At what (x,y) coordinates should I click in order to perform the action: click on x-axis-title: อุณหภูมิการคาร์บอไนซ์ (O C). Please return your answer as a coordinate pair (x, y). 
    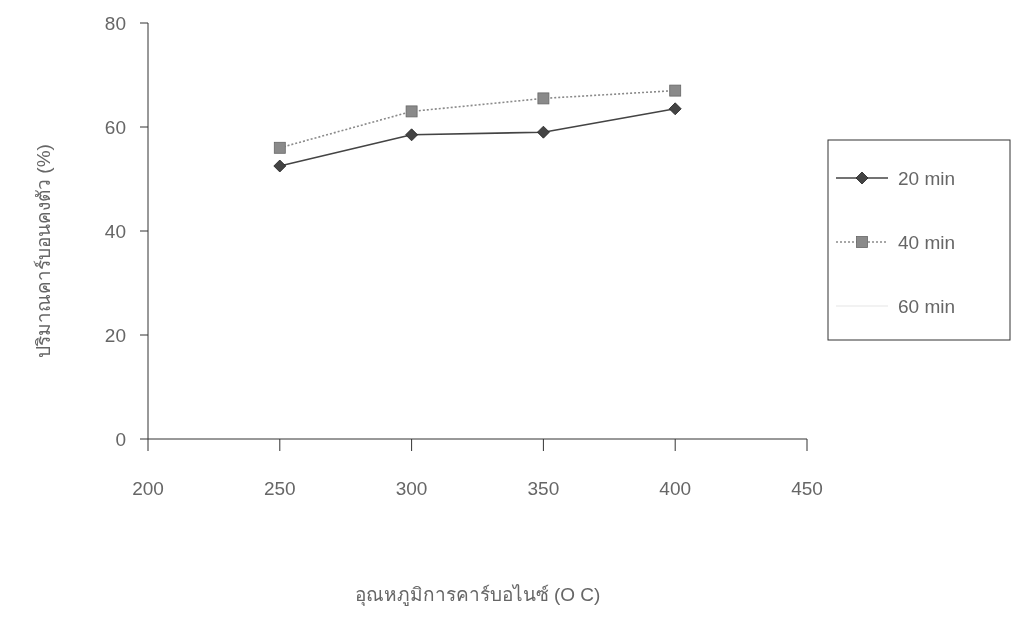
    Looking at the image, I should click on (477, 595).